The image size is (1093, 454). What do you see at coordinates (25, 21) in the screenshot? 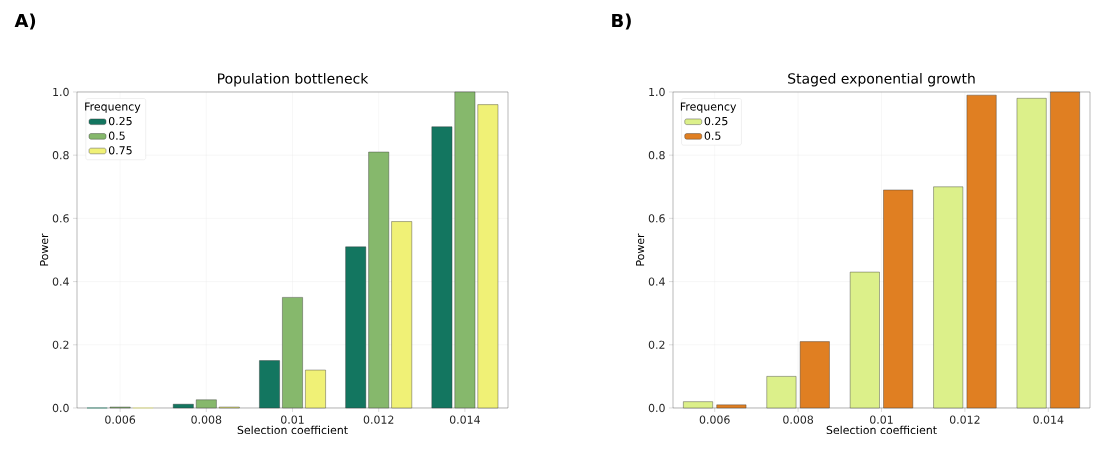
I see `text: A)` at bounding box center [25, 21].